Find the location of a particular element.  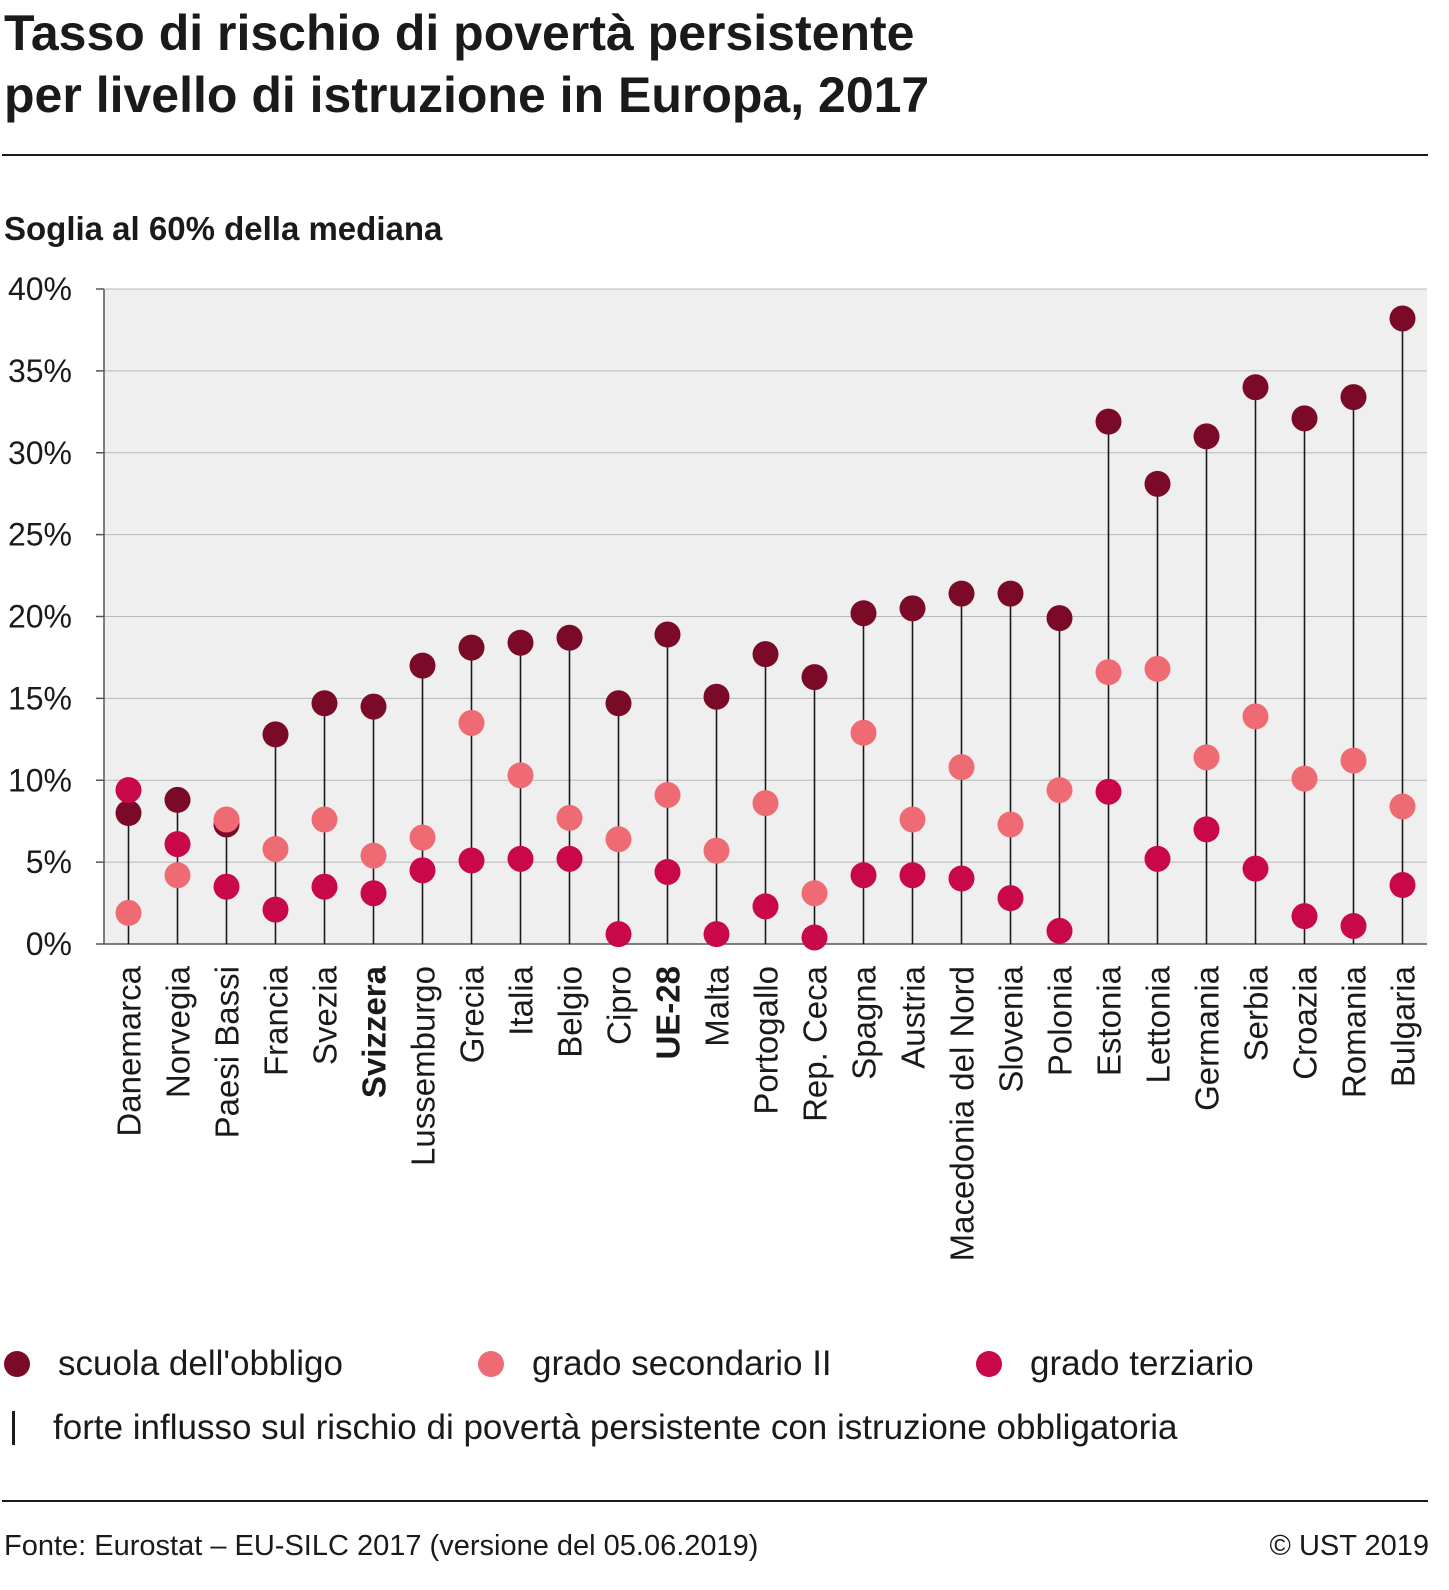

x-label-italia: Italia is located at coordinates (521, 1000).